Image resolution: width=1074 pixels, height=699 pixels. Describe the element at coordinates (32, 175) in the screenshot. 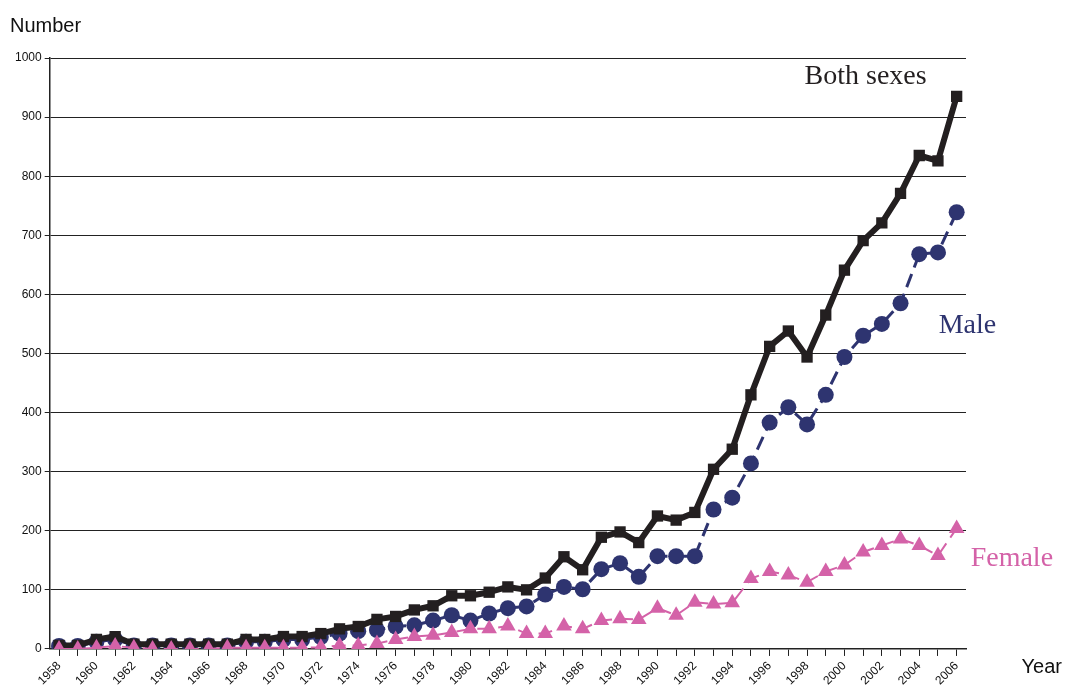

I see `y-tick-label: 800` at that location.